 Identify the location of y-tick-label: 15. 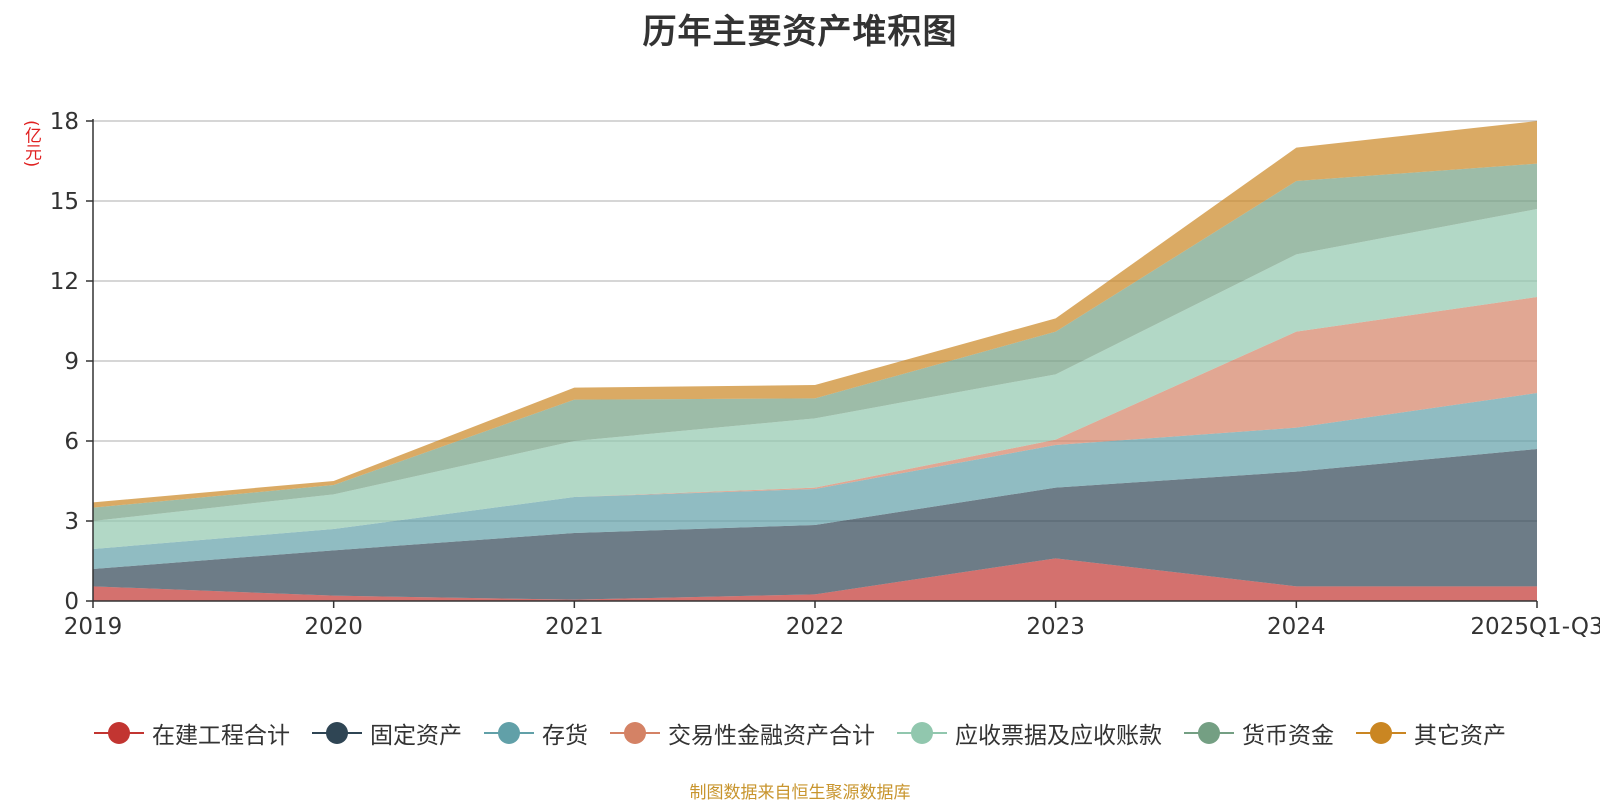
(64, 202).